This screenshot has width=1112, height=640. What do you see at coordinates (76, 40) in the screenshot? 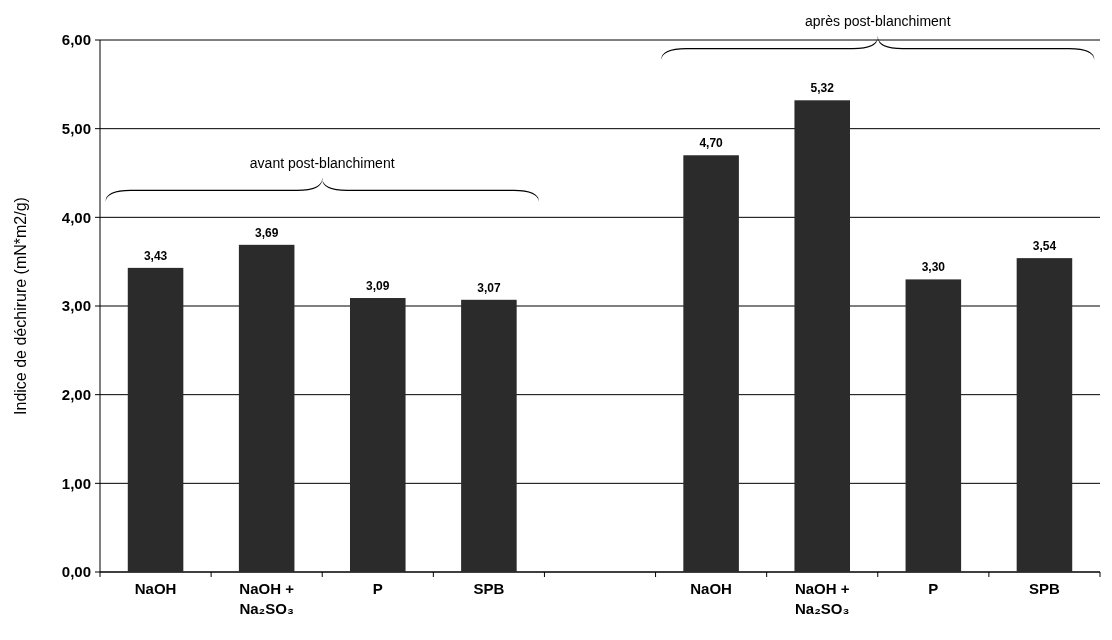
I see `y-tick-label: 6,00` at bounding box center [76, 40].